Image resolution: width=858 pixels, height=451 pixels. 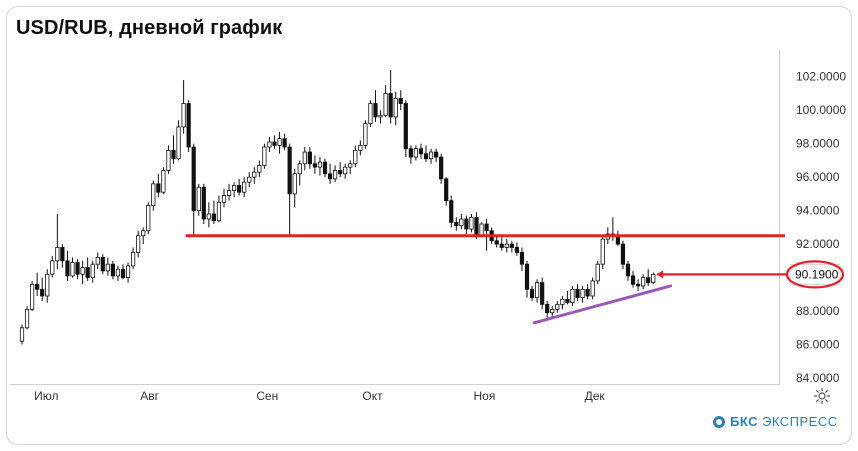 I want to click on y-tick-label: 84.0000, so click(x=818, y=378).